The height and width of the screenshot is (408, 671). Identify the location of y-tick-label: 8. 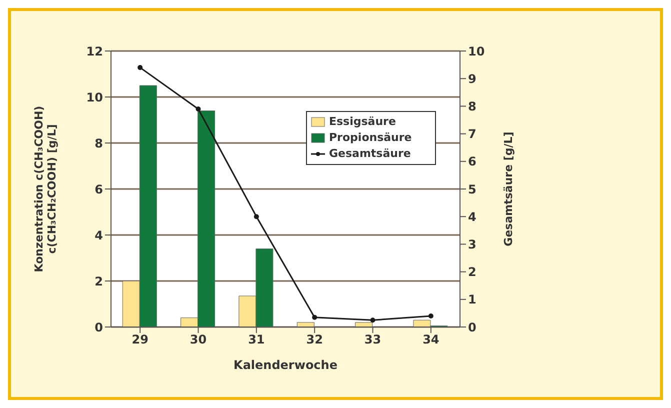
(98, 143).